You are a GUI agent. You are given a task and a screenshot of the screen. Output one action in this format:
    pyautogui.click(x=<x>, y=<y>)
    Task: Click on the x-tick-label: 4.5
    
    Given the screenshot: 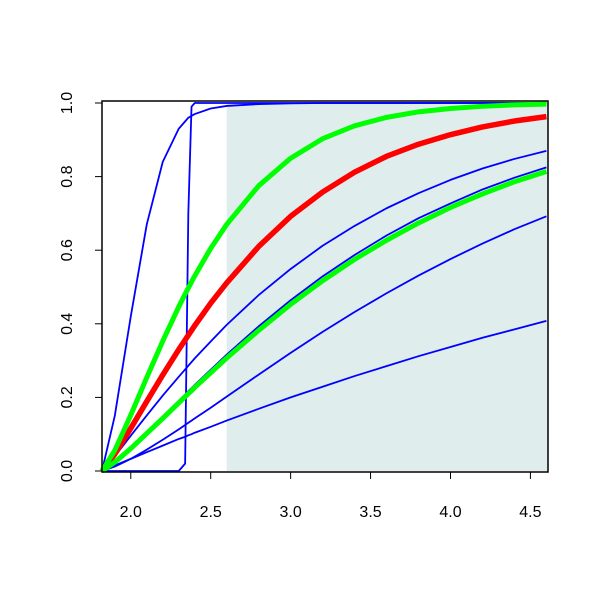 What is the action you would take?
    pyautogui.click(x=530, y=512)
    